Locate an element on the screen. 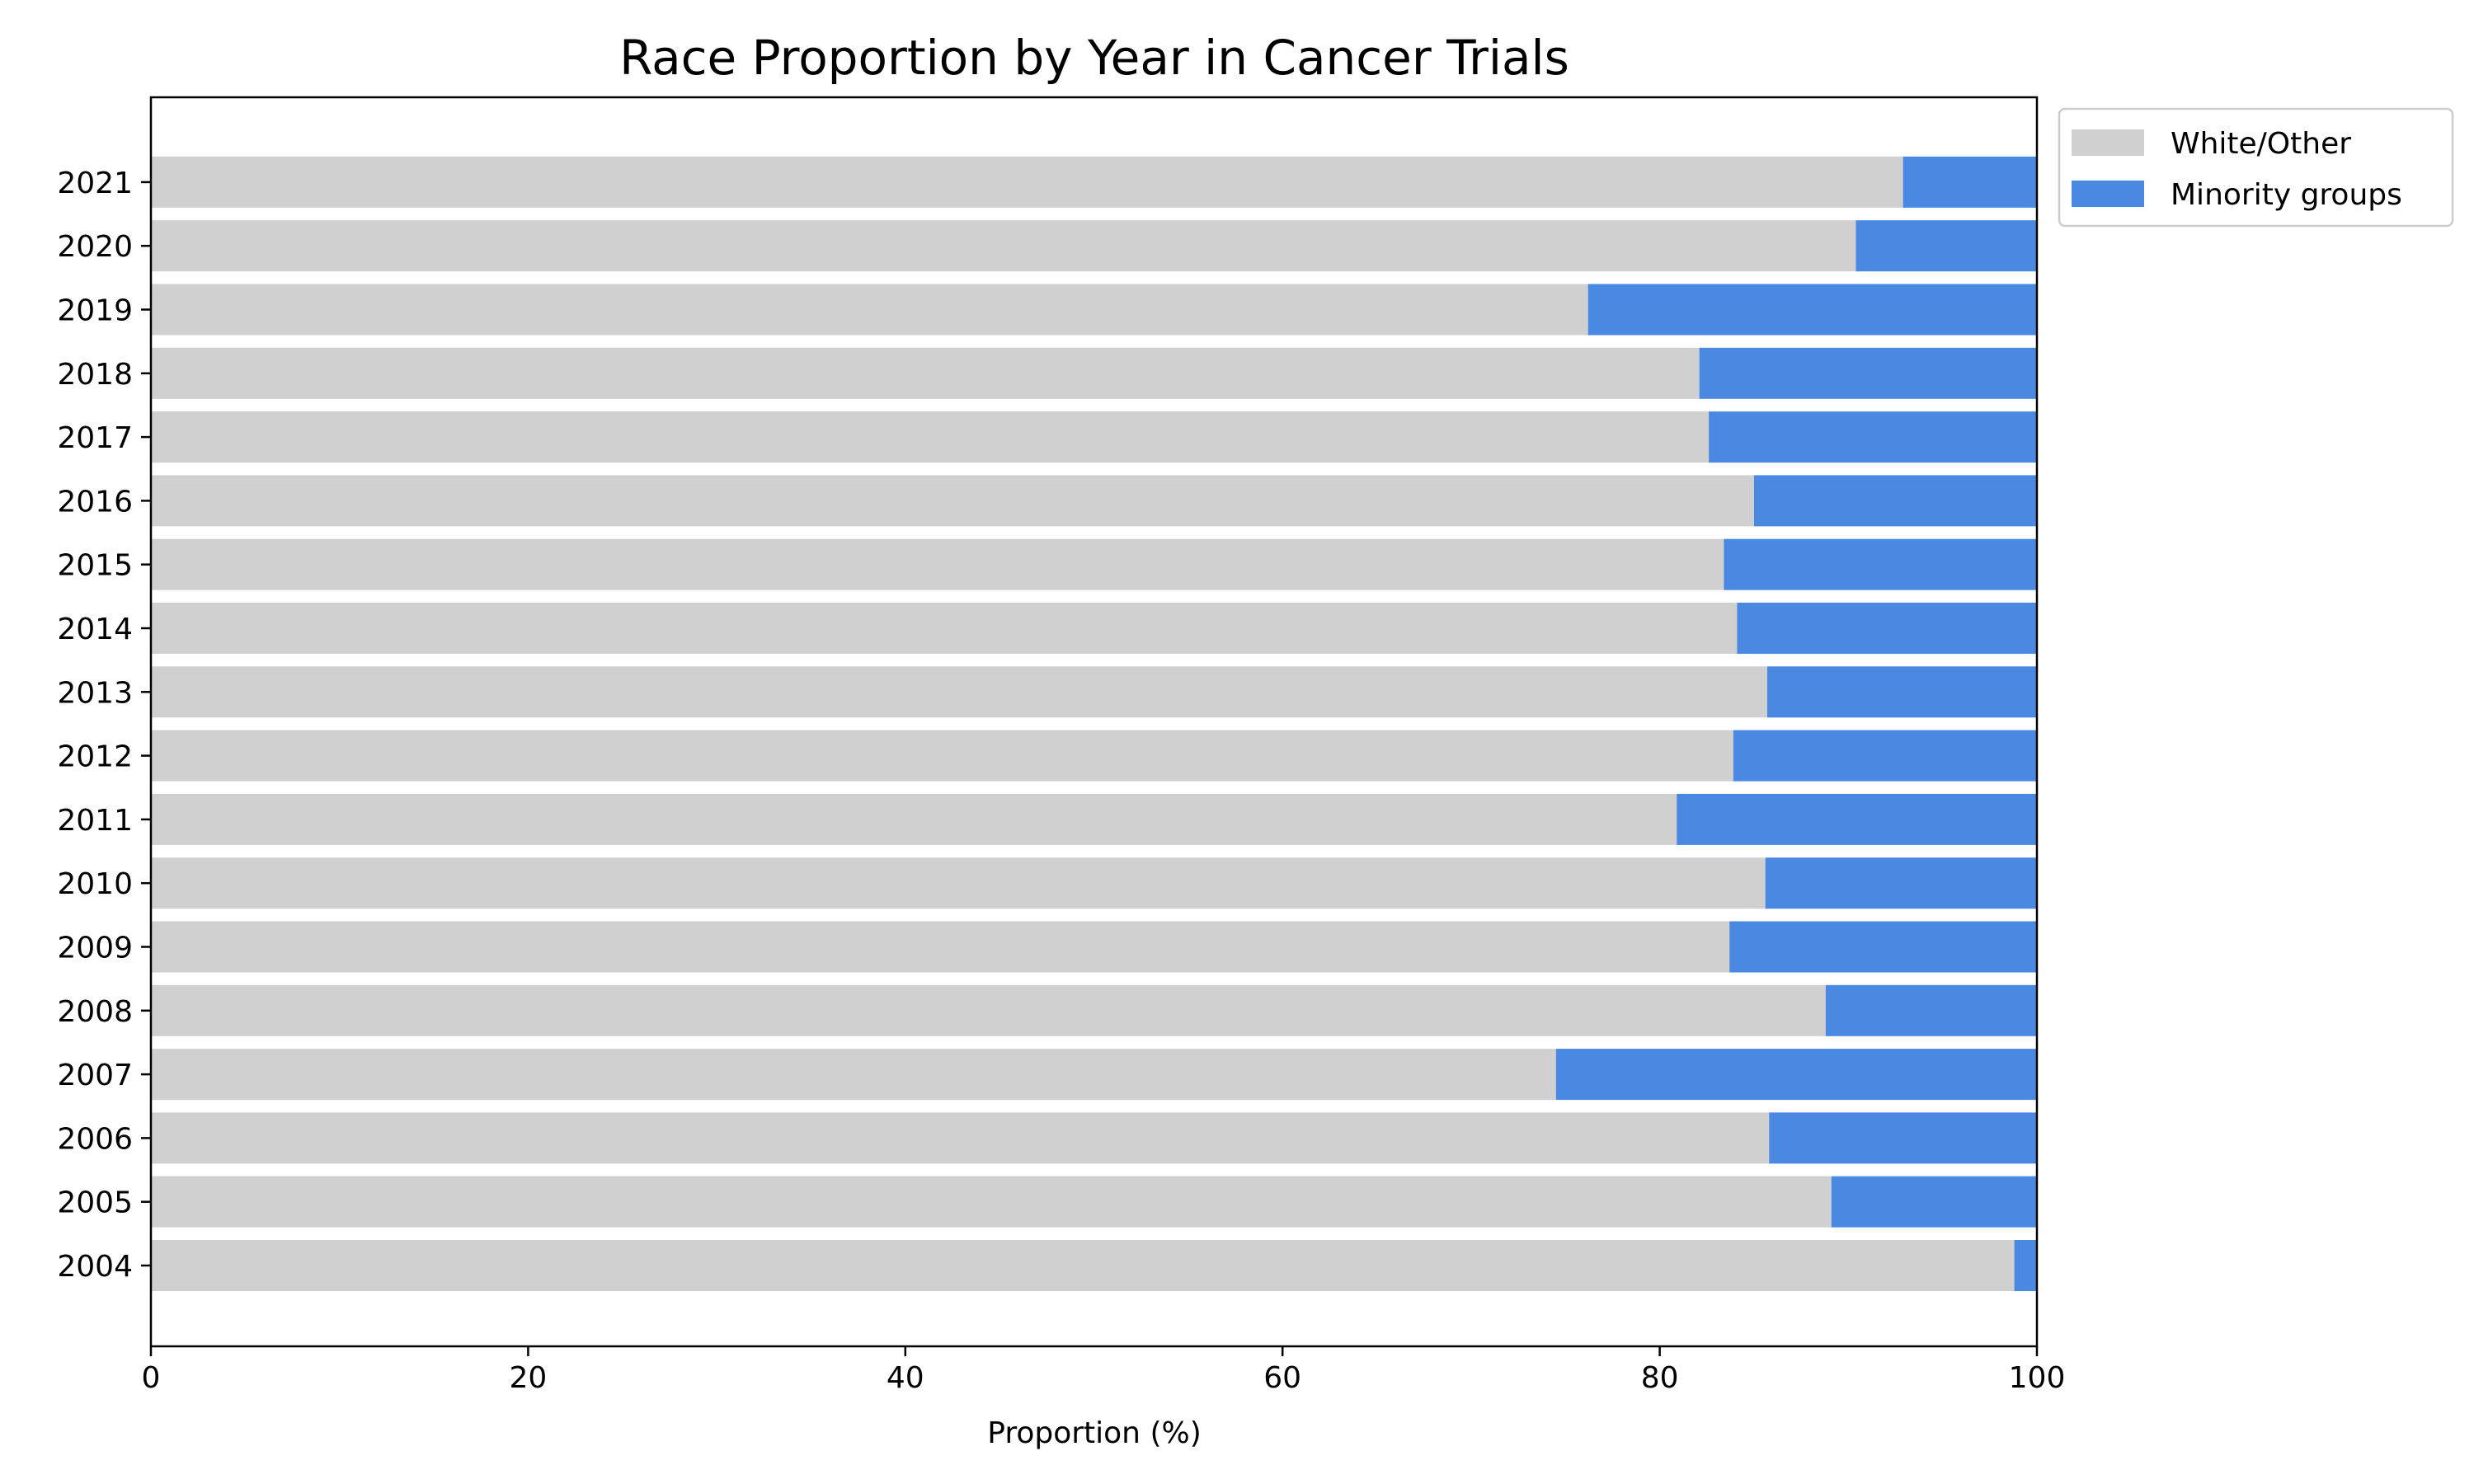 The width and height of the screenshot is (2474, 1484). x-tick-label: 60 is located at coordinates (1282, 1378).